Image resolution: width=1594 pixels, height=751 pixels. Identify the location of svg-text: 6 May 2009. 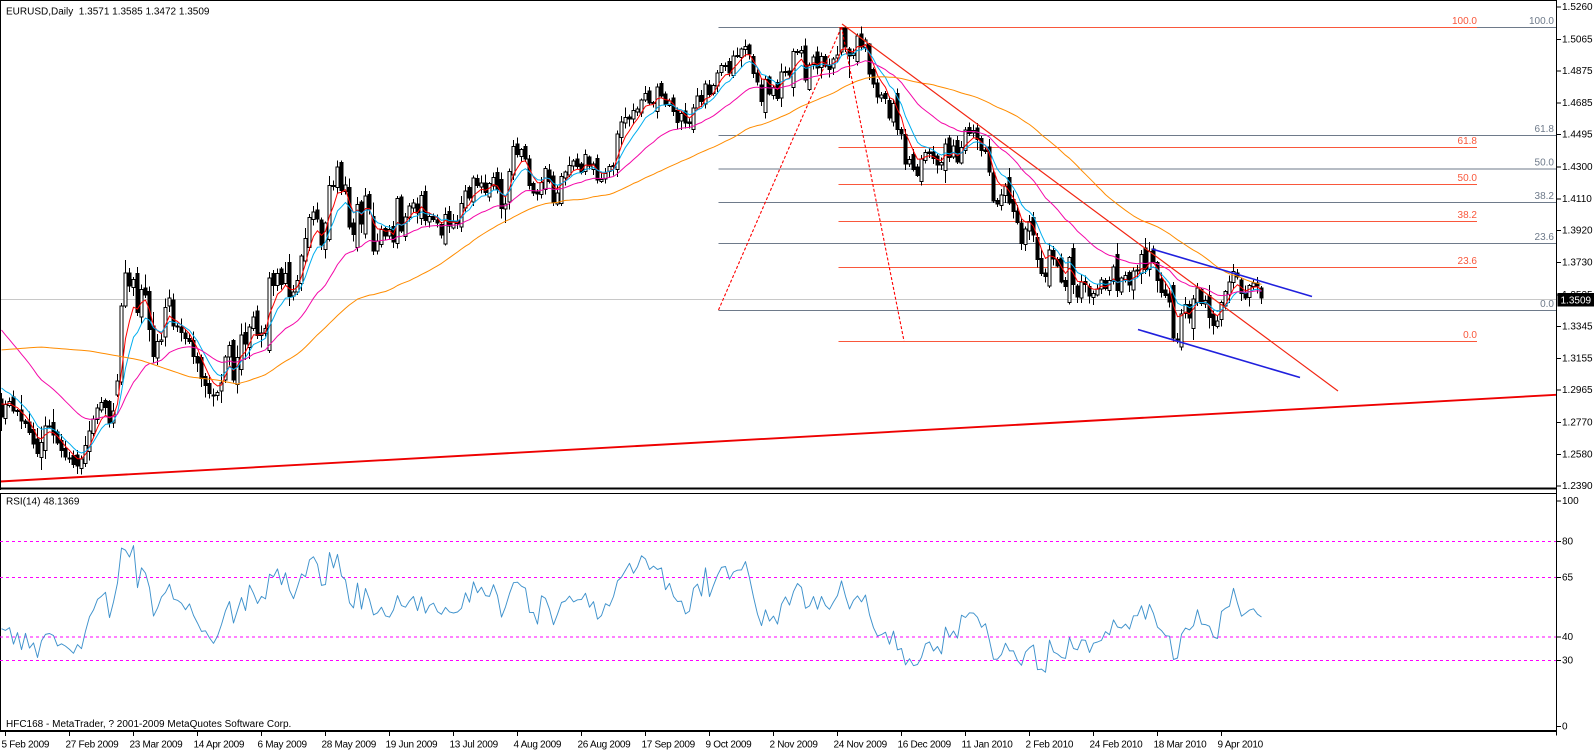
(283, 745).